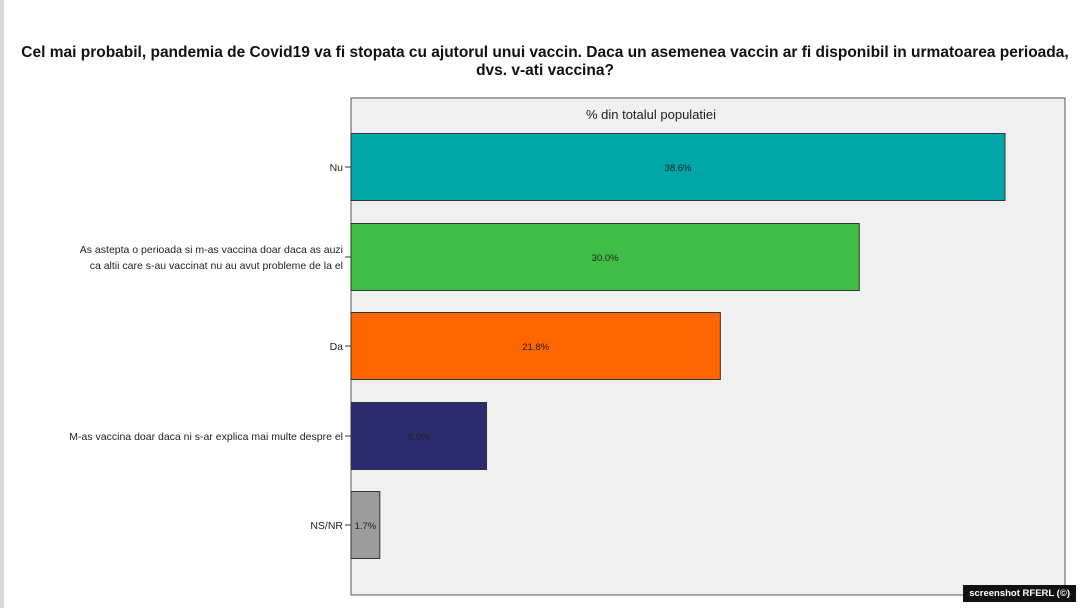 The width and height of the screenshot is (1080, 608). I want to click on value-label-3: 21.8%, so click(535, 347).